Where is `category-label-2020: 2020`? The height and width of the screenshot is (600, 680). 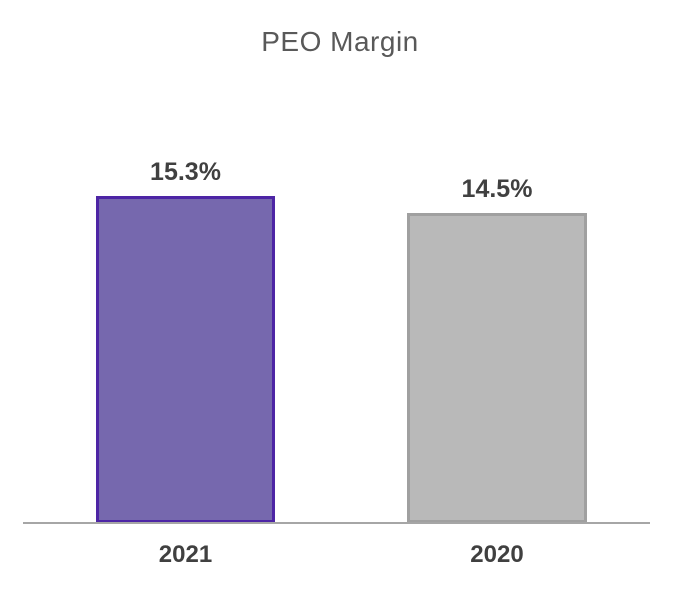
category-label-2020: 2020 is located at coordinates (497, 554).